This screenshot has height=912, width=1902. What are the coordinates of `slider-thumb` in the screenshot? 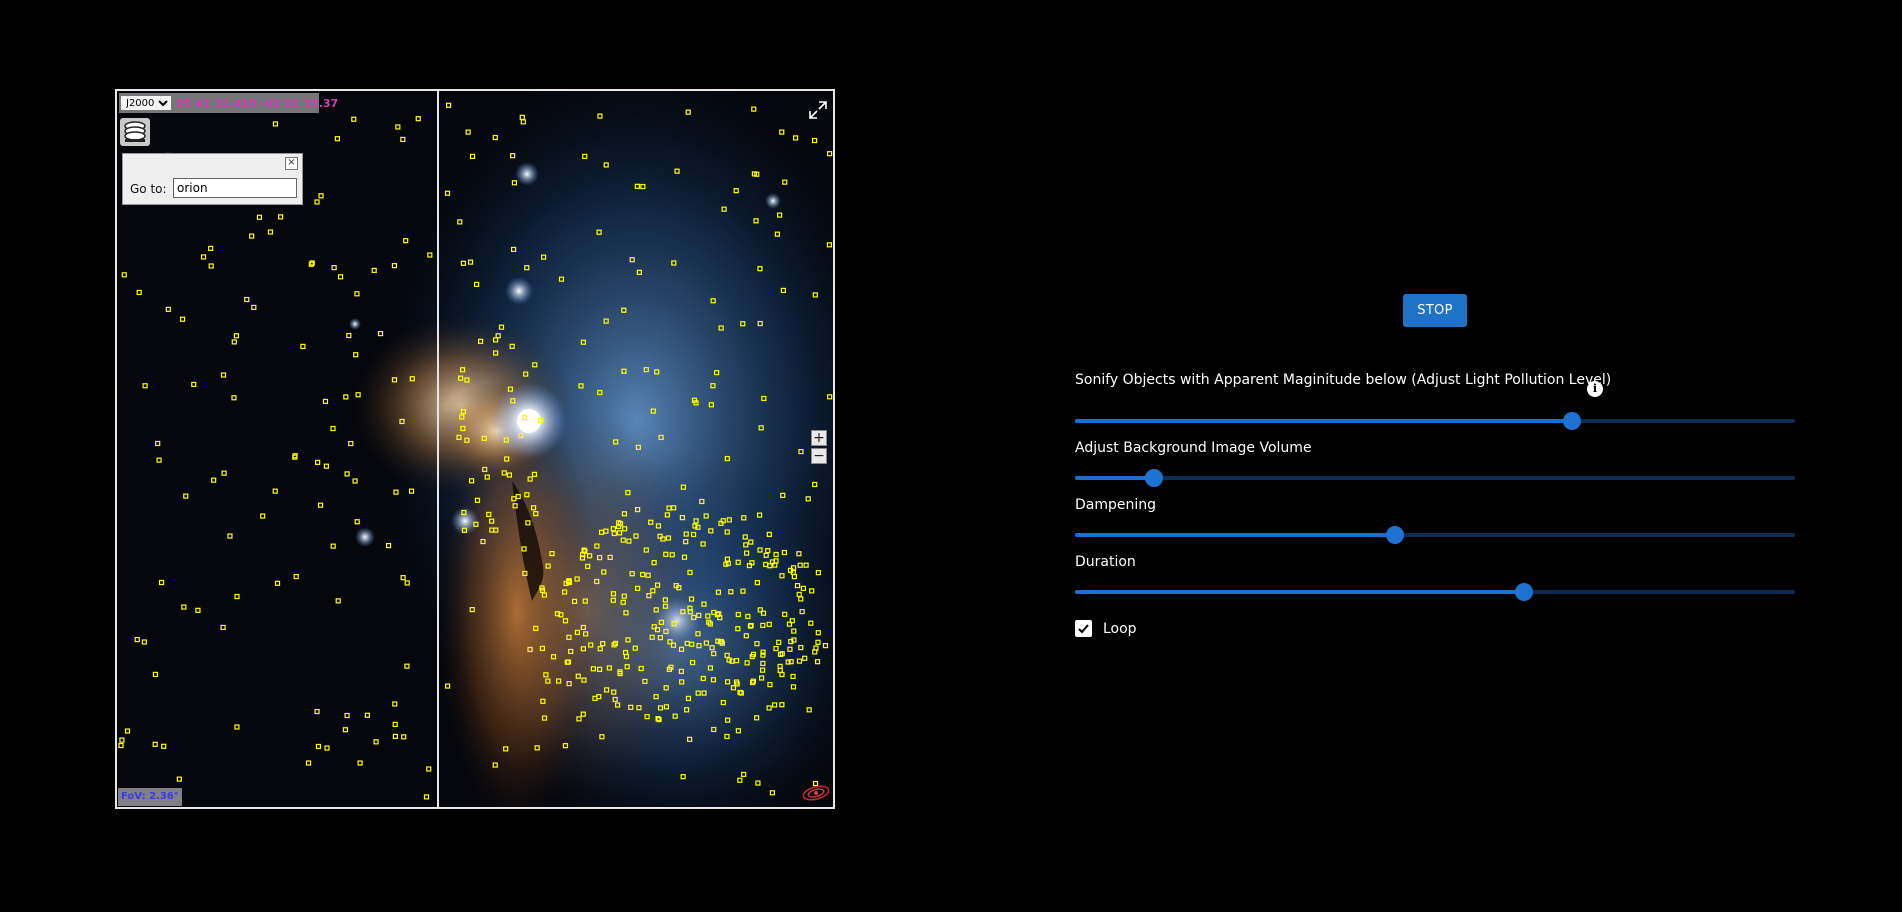 It's located at (1395, 535).